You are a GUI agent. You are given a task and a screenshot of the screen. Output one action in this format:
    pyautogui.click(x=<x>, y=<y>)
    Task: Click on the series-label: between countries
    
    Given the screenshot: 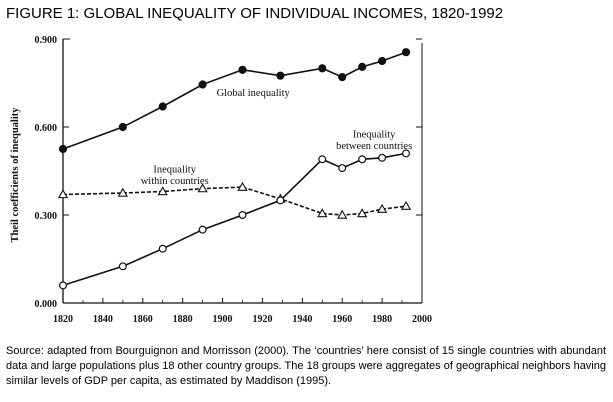 What is the action you would take?
    pyautogui.click(x=374, y=146)
    